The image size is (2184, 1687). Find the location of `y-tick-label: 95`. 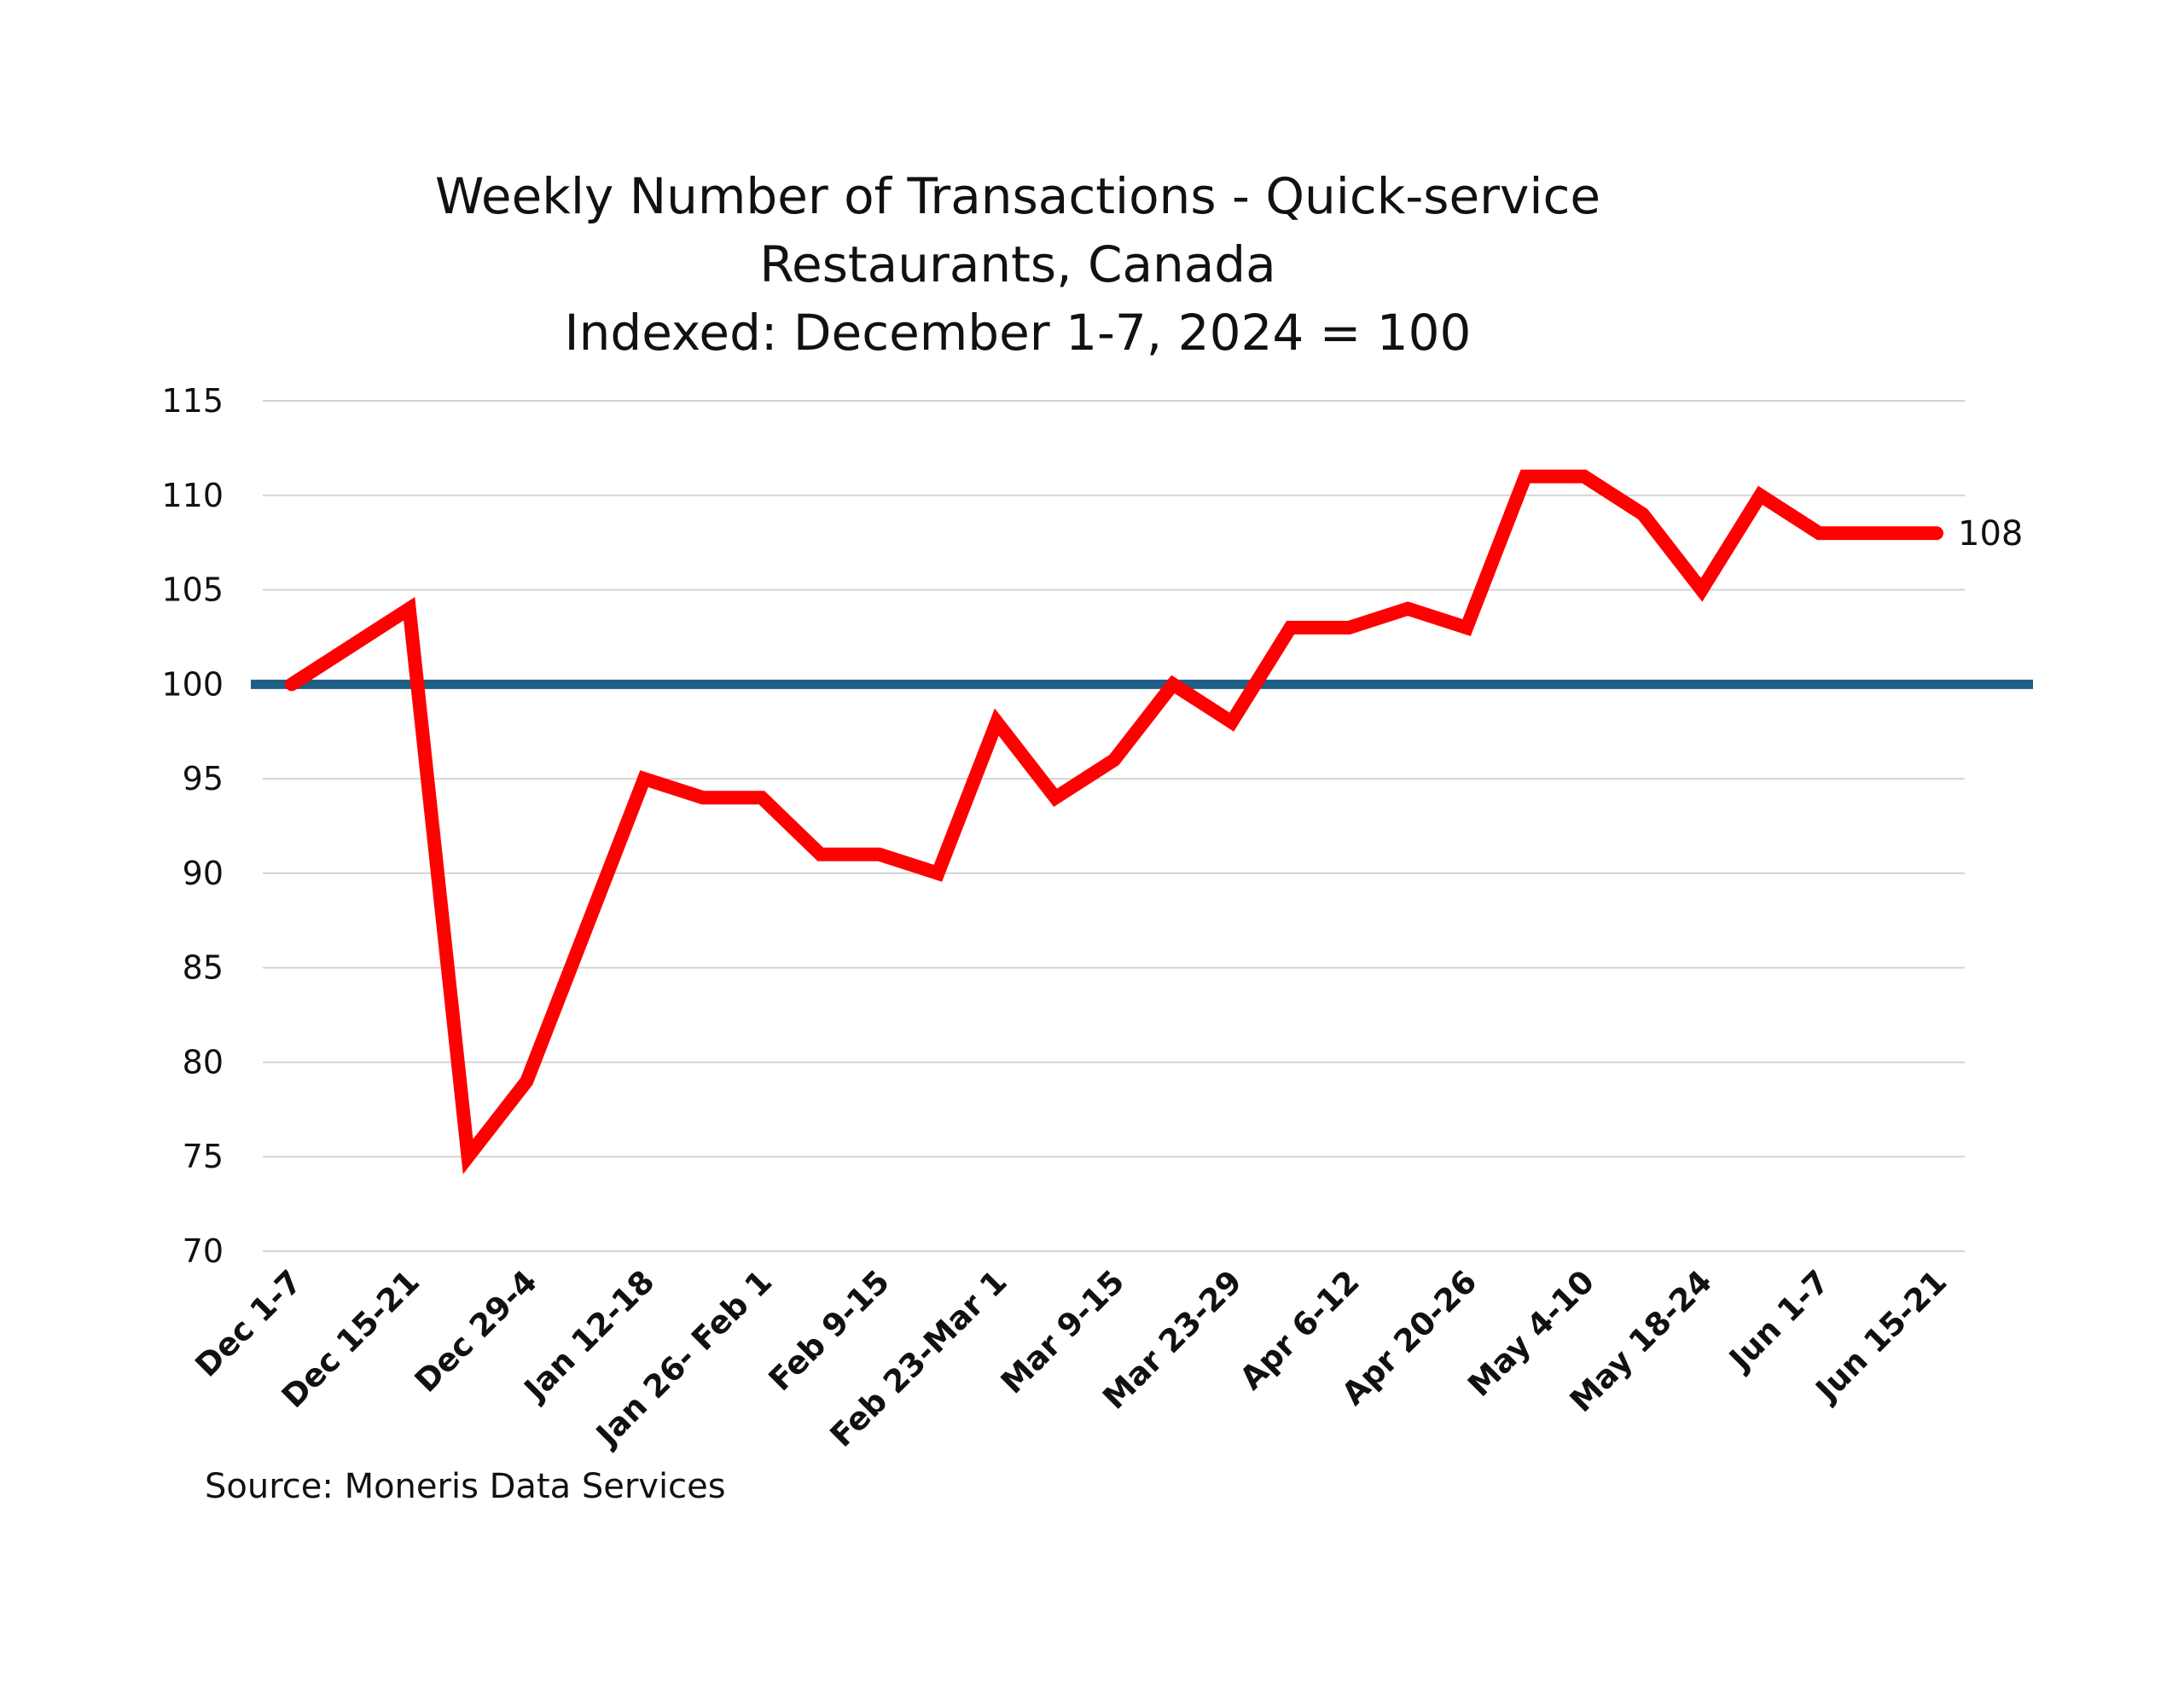

y-tick-label: 95 is located at coordinates (203, 779).